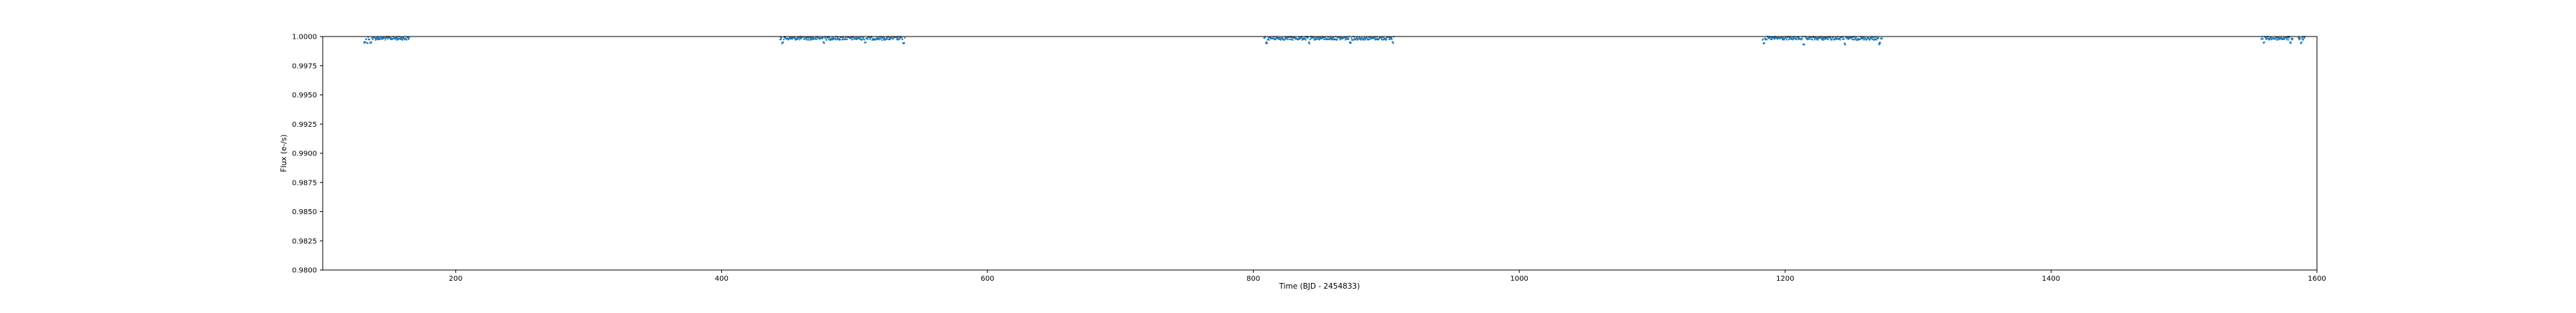 Image resolution: width=2576 pixels, height=313 pixels. Describe the element at coordinates (304, 212) in the screenshot. I see `y-tick-label: 0.9850` at that location.